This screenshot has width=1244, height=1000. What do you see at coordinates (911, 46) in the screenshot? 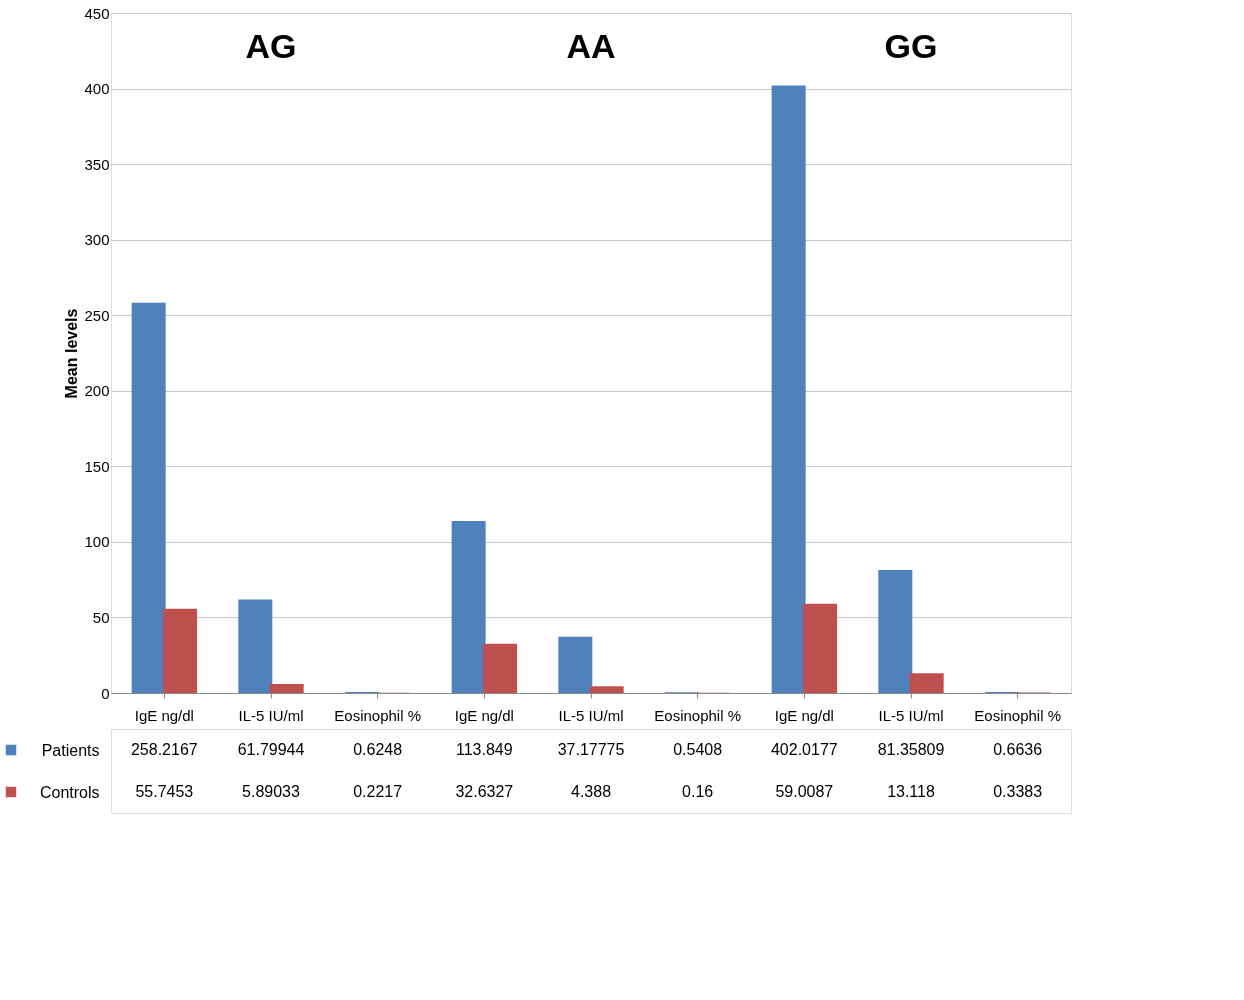
I see `annotation: GG` at bounding box center [911, 46].